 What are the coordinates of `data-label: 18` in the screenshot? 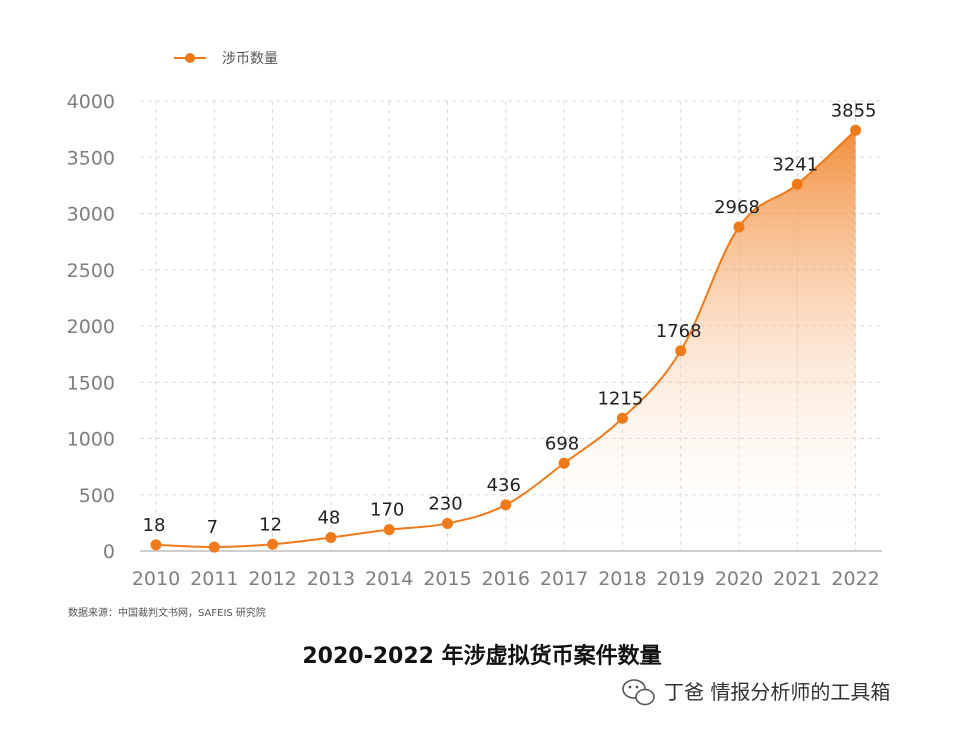 It's located at (154, 525).